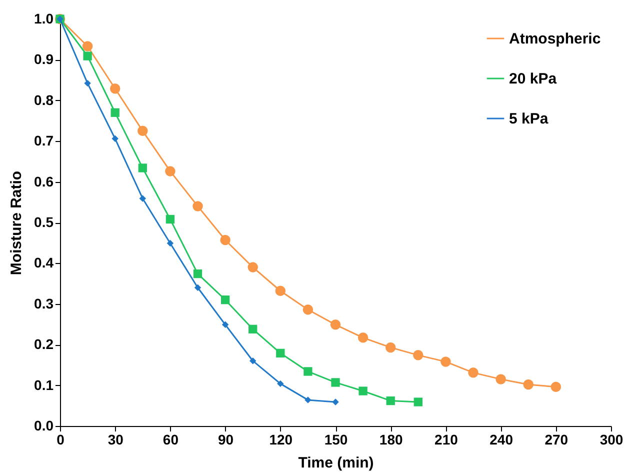 Image resolution: width=641 pixels, height=476 pixels. What do you see at coordinates (226, 440) in the screenshot?
I see `x-tick-label: 90` at bounding box center [226, 440].